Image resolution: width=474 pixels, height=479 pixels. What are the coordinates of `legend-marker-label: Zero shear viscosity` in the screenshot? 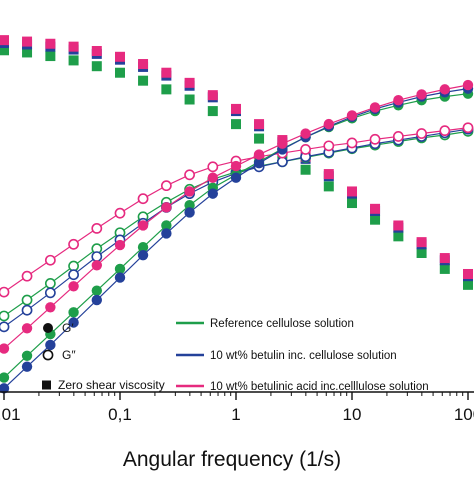 It's located at (111, 385).